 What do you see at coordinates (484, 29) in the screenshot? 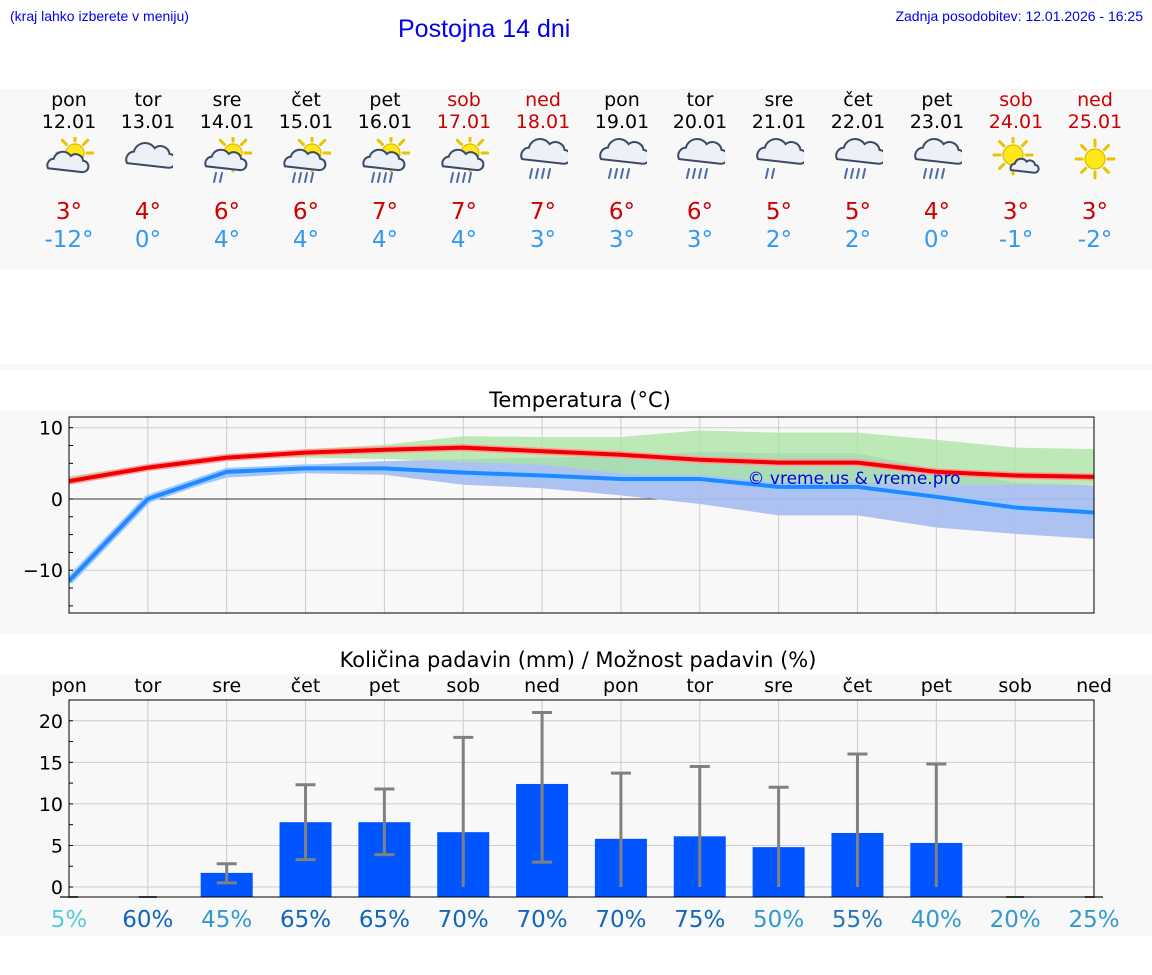
I see `page-title: Postojna 14 dni` at bounding box center [484, 29].